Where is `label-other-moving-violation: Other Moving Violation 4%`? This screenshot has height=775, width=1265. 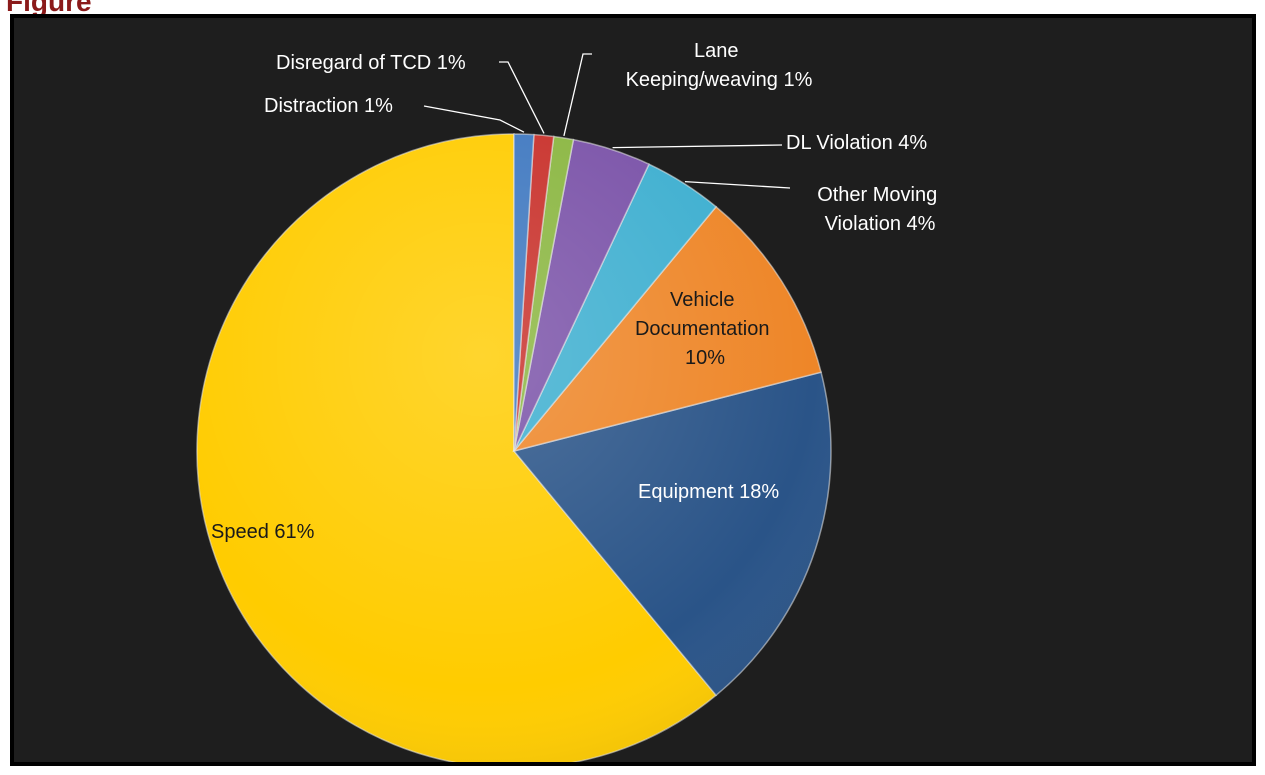 label-other-moving-violation: Other Moving Violation 4% is located at coordinates (880, 209).